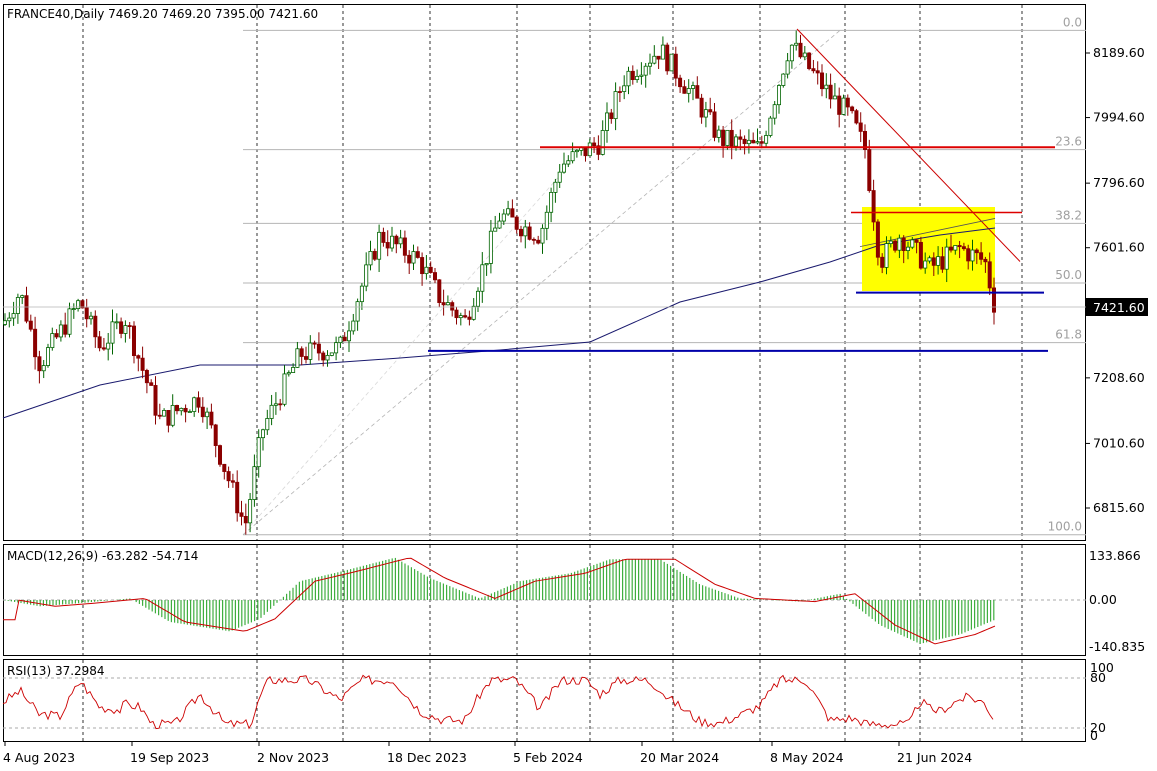 Image resolution: width=1157 pixels, height=771 pixels. I want to click on consolidation-box, so click(928, 249).